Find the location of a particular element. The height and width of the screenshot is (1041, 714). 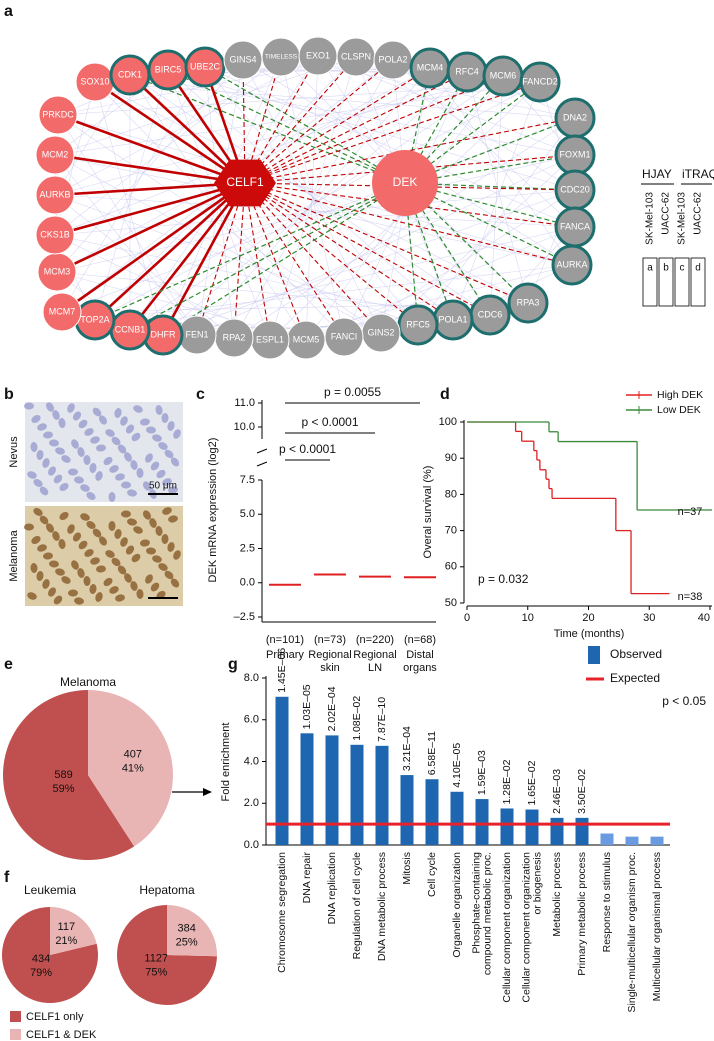

panel-label: a is located at coordinates (8, 11).